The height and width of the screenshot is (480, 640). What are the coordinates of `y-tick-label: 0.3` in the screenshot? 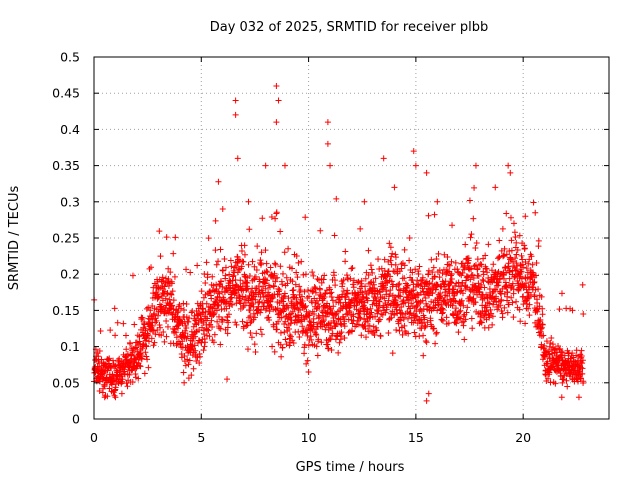 It's located at (70, 201).